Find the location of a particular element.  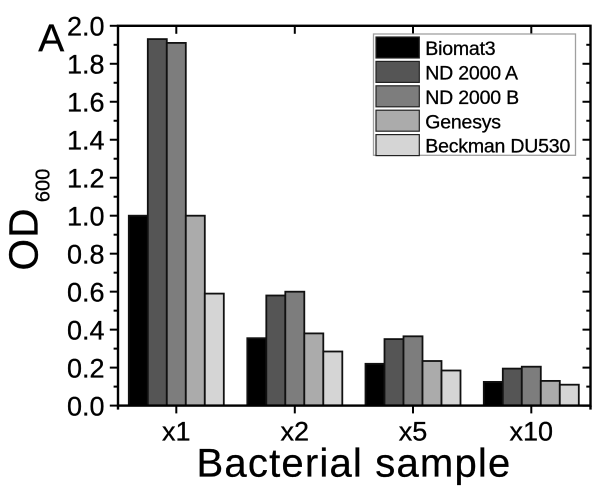

svg-text: Beckman DU530 is located at coordinates (497, 147).